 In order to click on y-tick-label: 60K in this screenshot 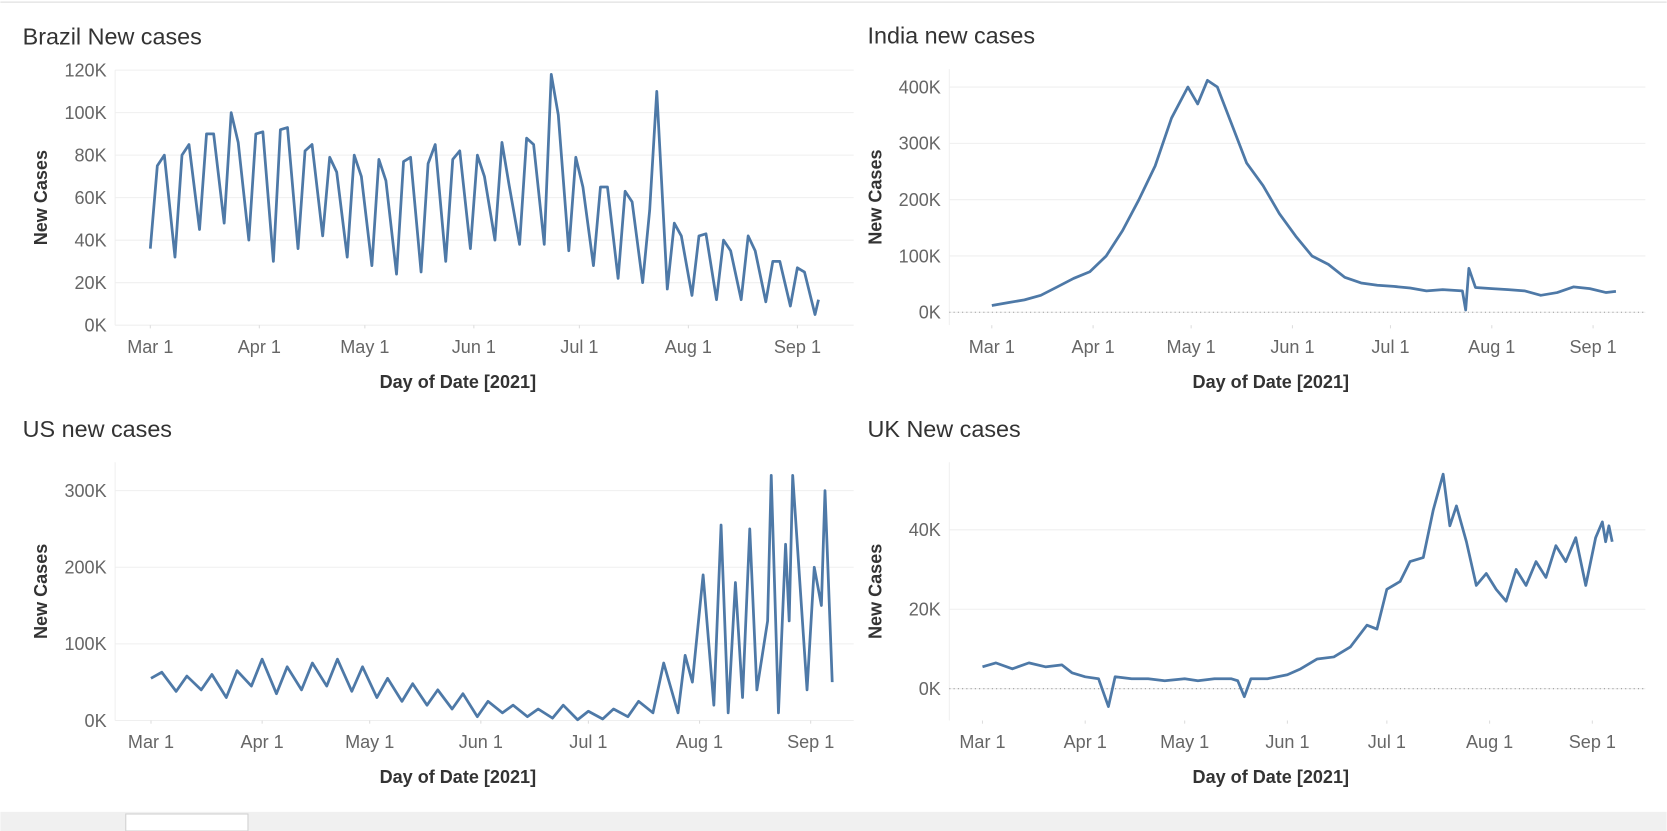, I will do `click(91, 198)`.